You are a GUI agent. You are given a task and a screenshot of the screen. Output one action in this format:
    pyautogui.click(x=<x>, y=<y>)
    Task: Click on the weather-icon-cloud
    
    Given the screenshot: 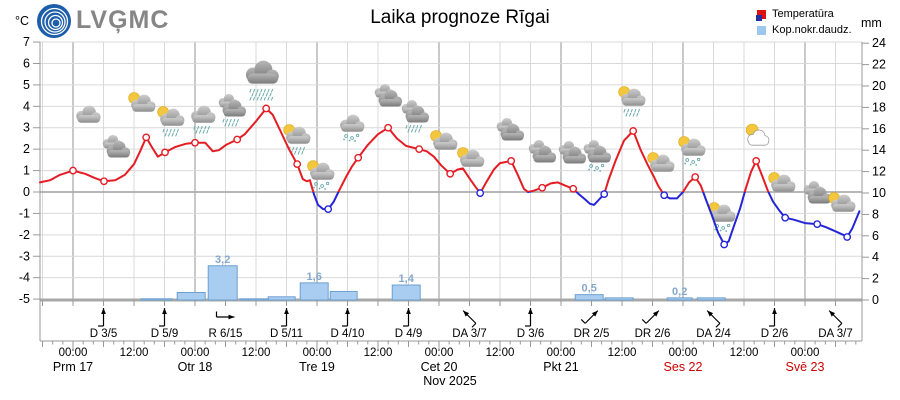 What is the action you would take?
    pyautogui.click(x=88, y=114)
    